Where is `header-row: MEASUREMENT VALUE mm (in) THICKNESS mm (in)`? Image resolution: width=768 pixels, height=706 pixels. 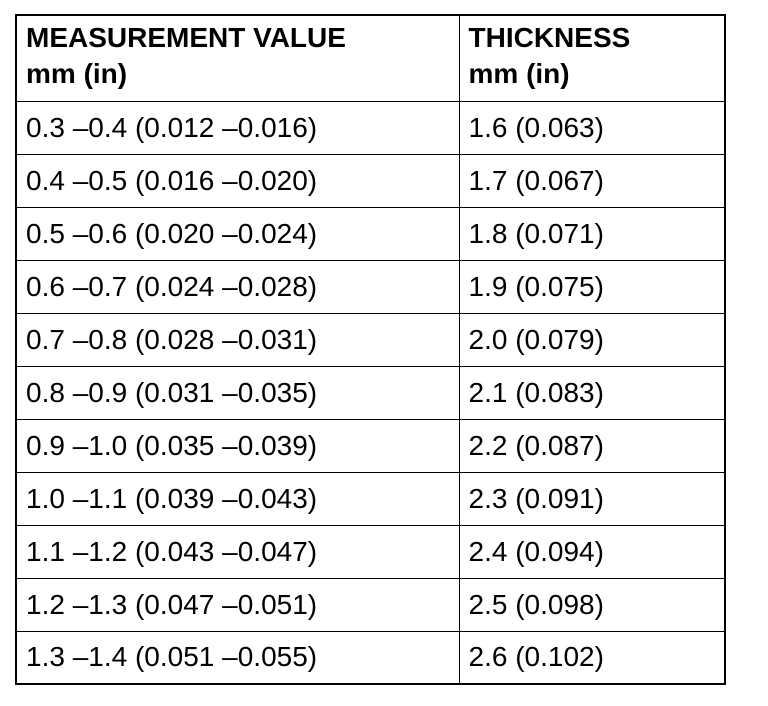 header-row: MEASUREMENT VALUE mm (in) THICKNESS mm (in) is located at coordinates (370, 58).